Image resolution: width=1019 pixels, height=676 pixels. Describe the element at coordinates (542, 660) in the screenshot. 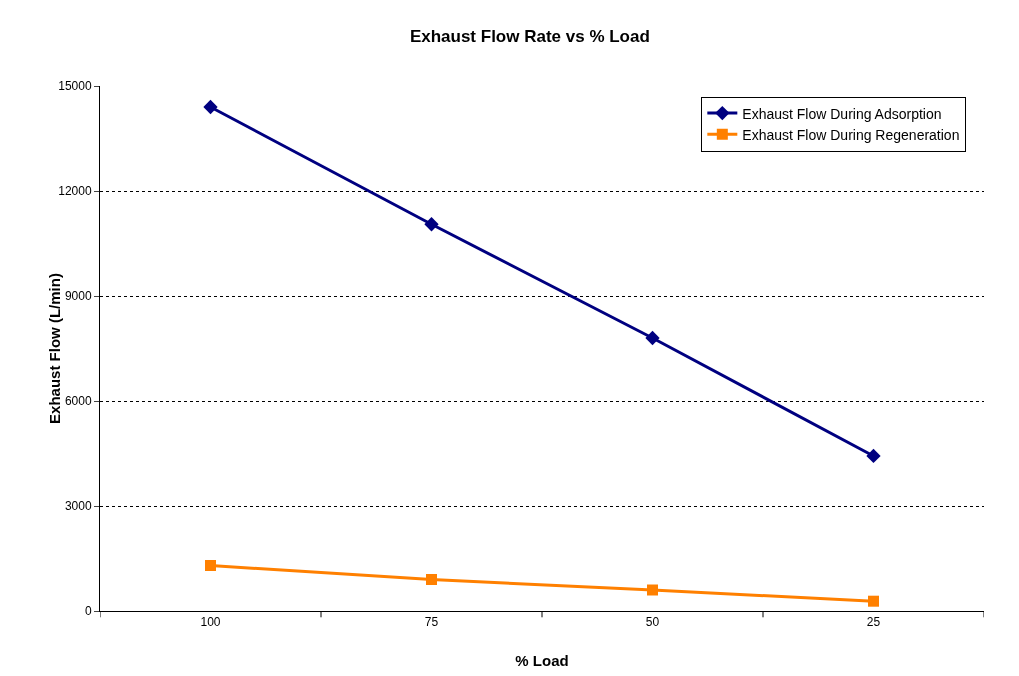

I see `x-axis-title: % Load` at that location.